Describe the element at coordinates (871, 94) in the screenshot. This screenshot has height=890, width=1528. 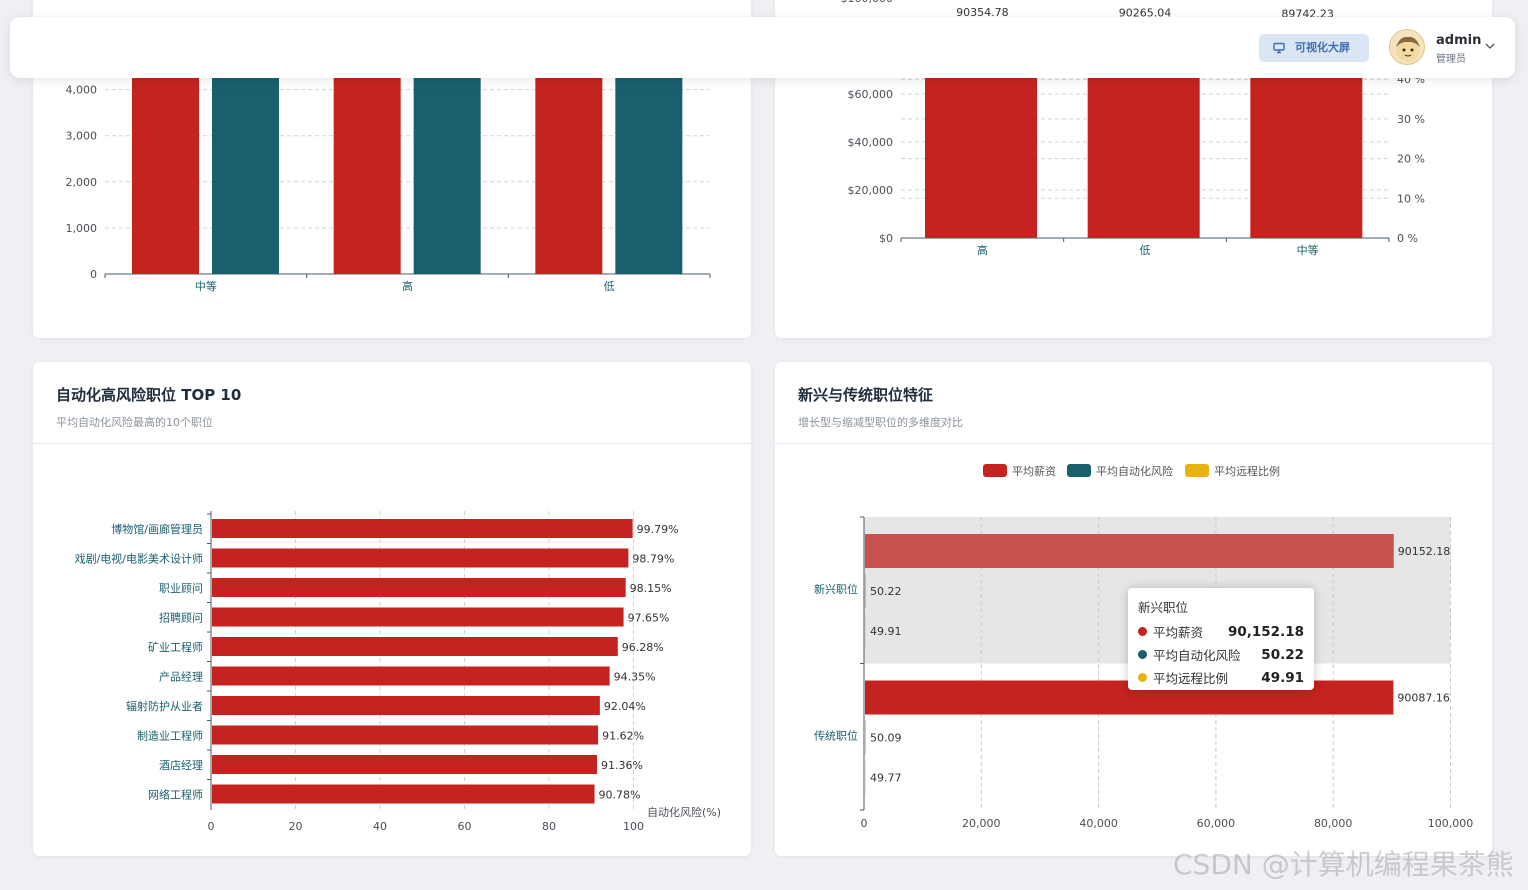
I see `y-tick-label: $60,000` at that location.